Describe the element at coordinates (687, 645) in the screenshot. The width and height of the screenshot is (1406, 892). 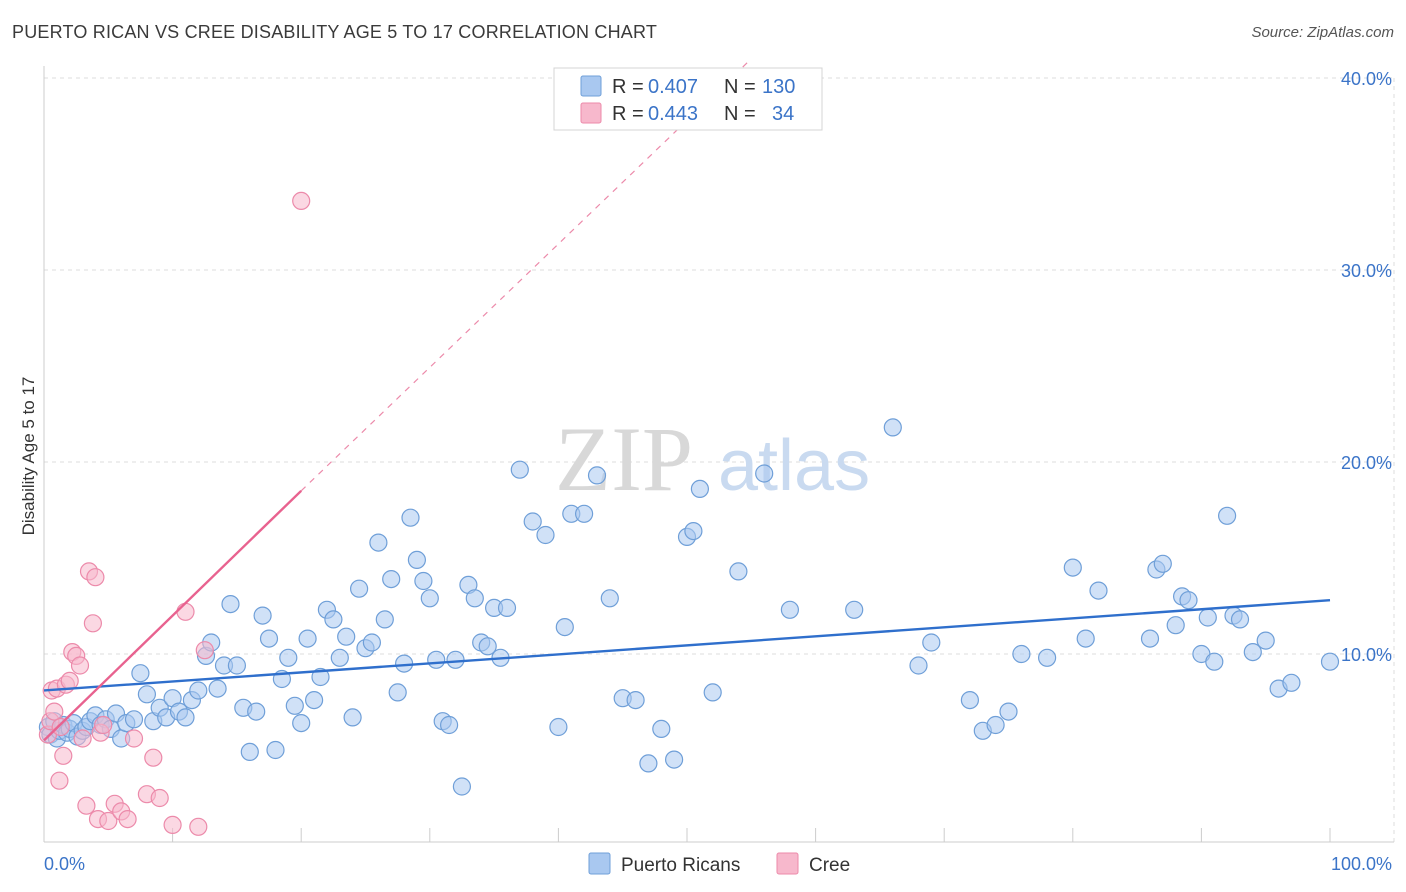
I see `trend-line-puerto-ricans` at that location.